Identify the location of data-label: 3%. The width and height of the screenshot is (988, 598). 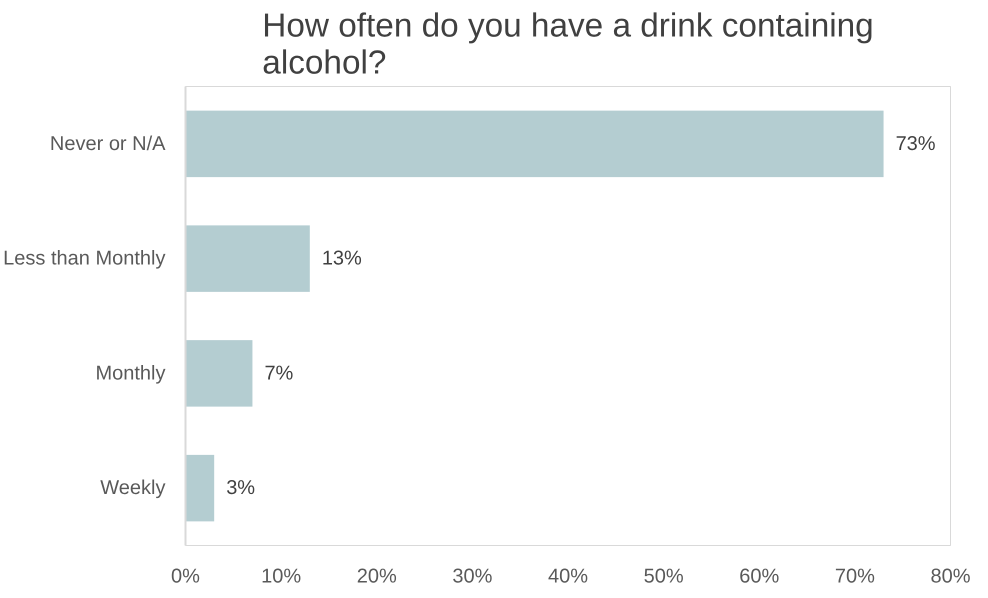
(241, 488).